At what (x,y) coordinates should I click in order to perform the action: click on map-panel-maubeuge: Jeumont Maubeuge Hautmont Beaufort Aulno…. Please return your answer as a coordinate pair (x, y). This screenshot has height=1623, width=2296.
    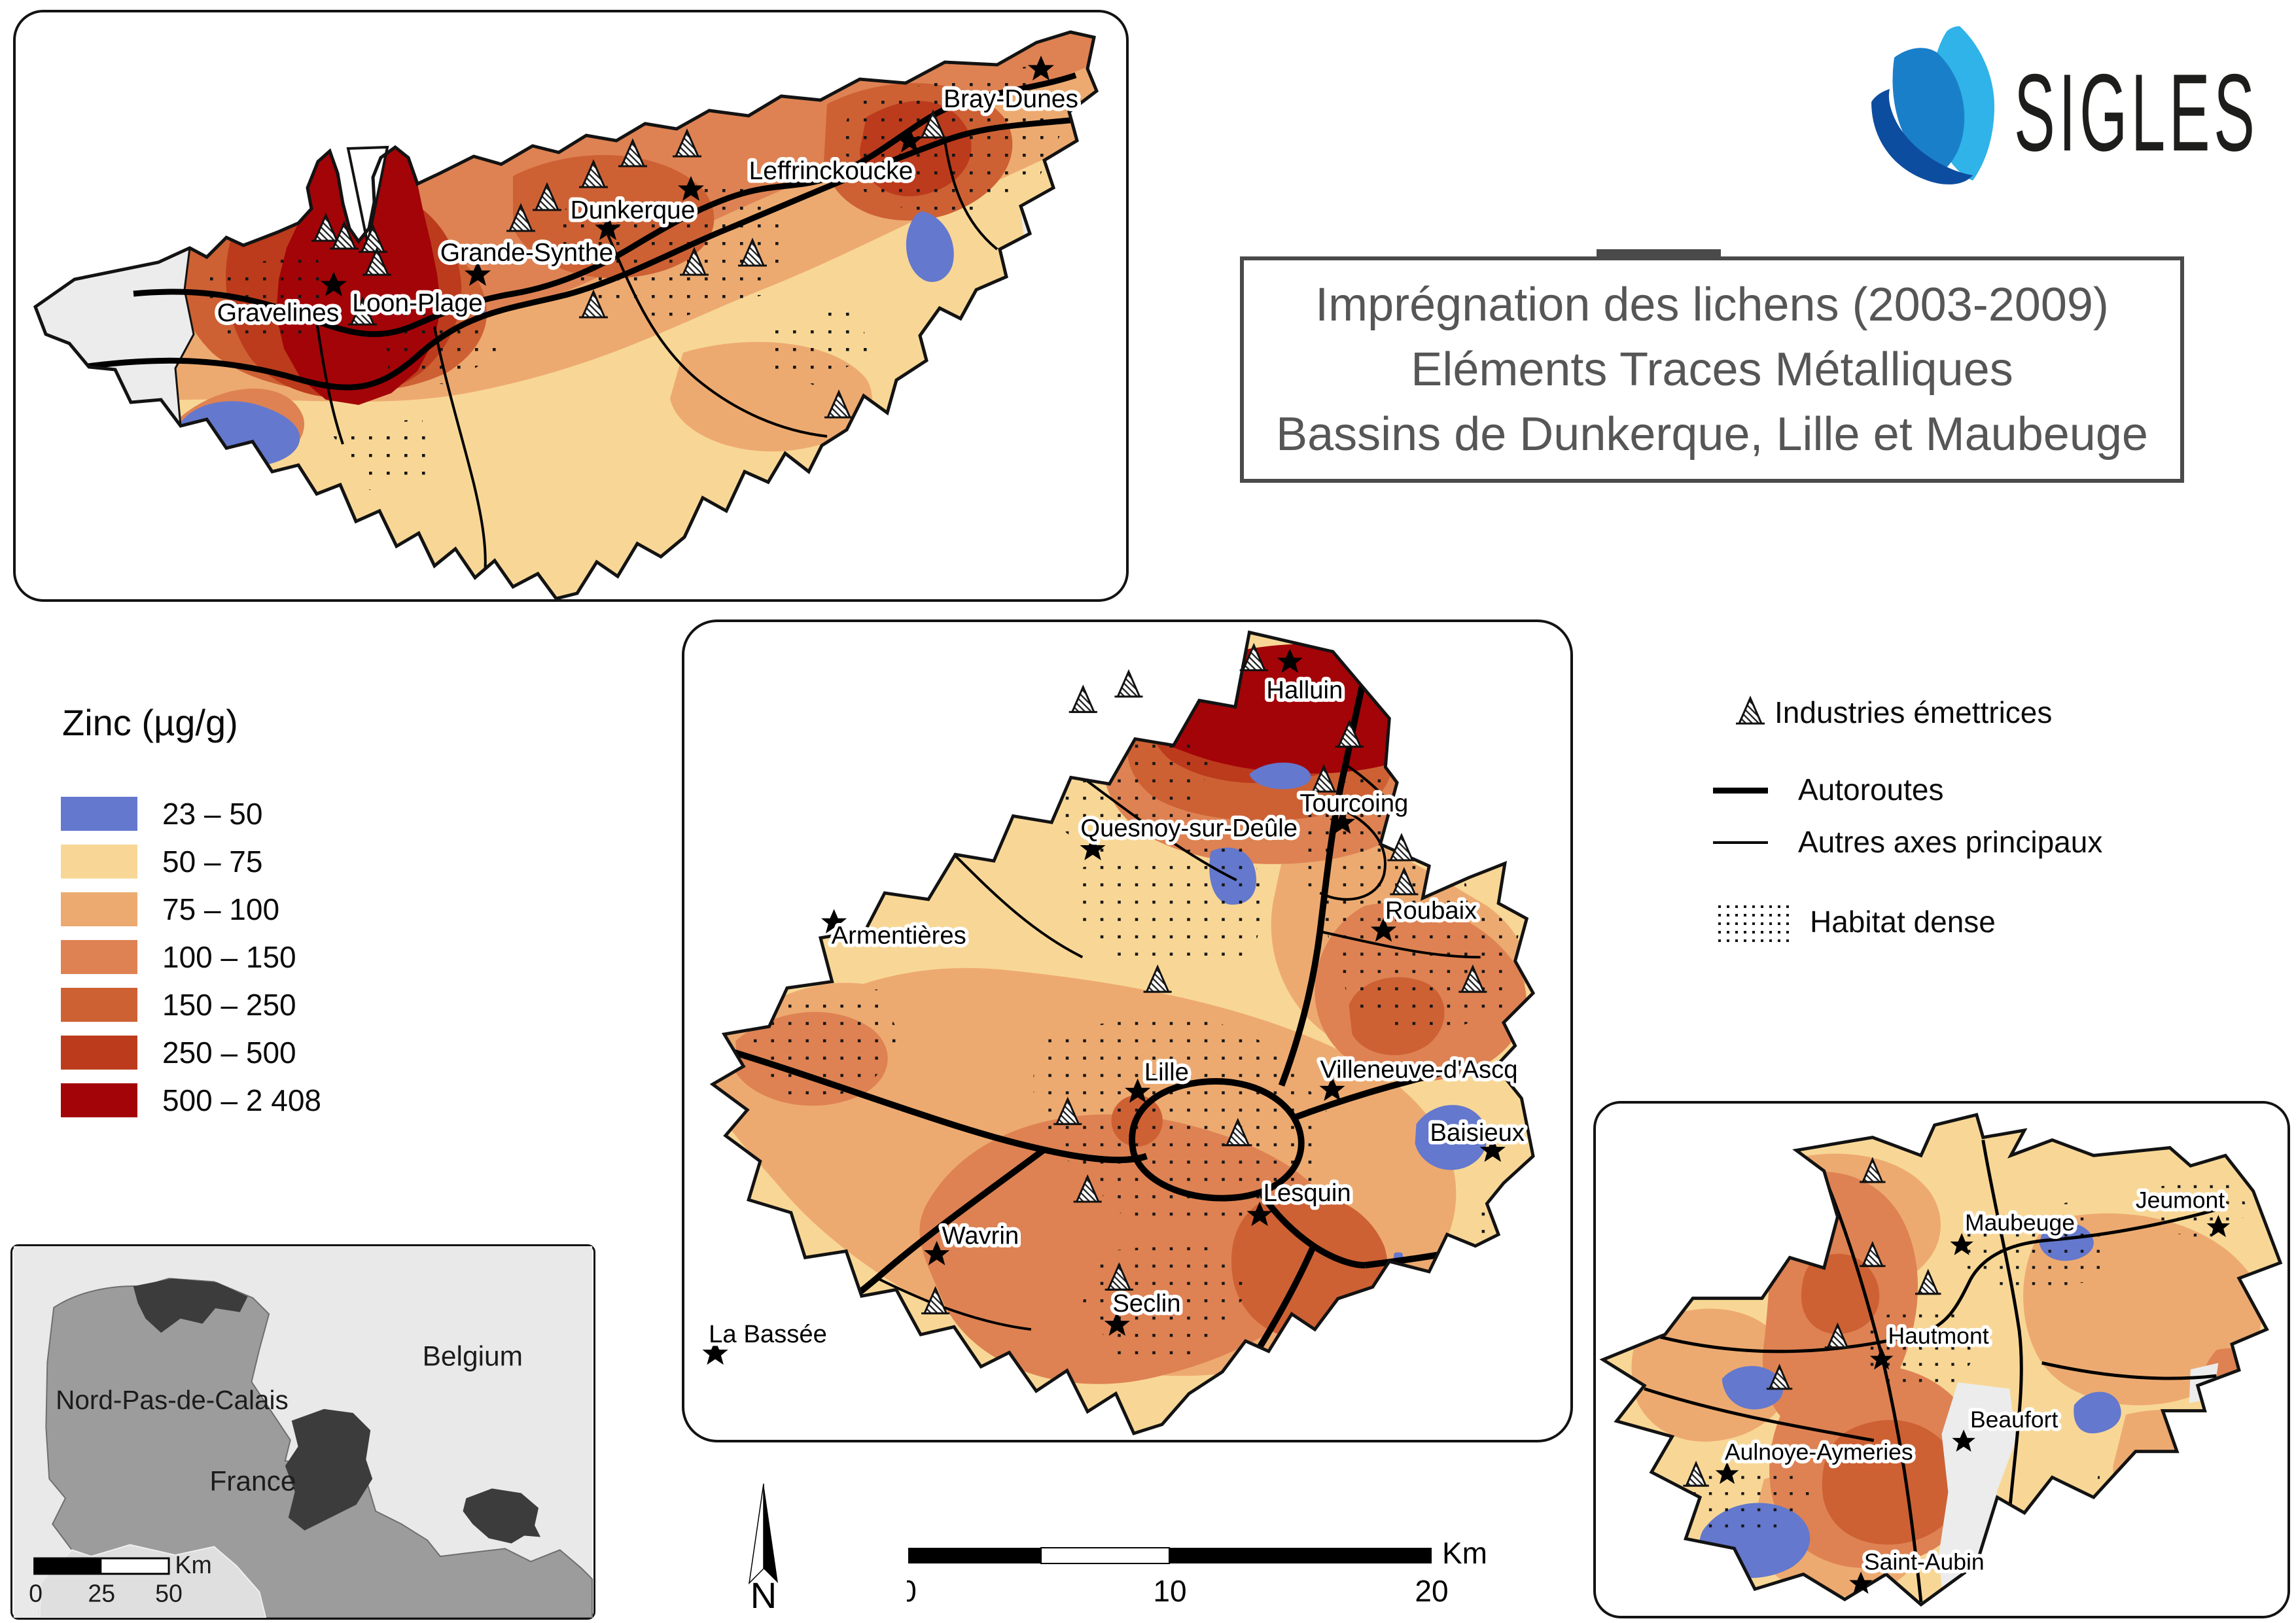
    Looking at the image, I should click on (1941, 1359).